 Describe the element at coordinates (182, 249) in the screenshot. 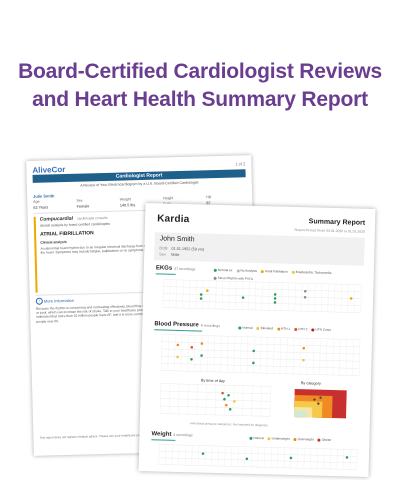

I see `patient-dob: DOB 01.01.1952 (59 yrs)` at that location.